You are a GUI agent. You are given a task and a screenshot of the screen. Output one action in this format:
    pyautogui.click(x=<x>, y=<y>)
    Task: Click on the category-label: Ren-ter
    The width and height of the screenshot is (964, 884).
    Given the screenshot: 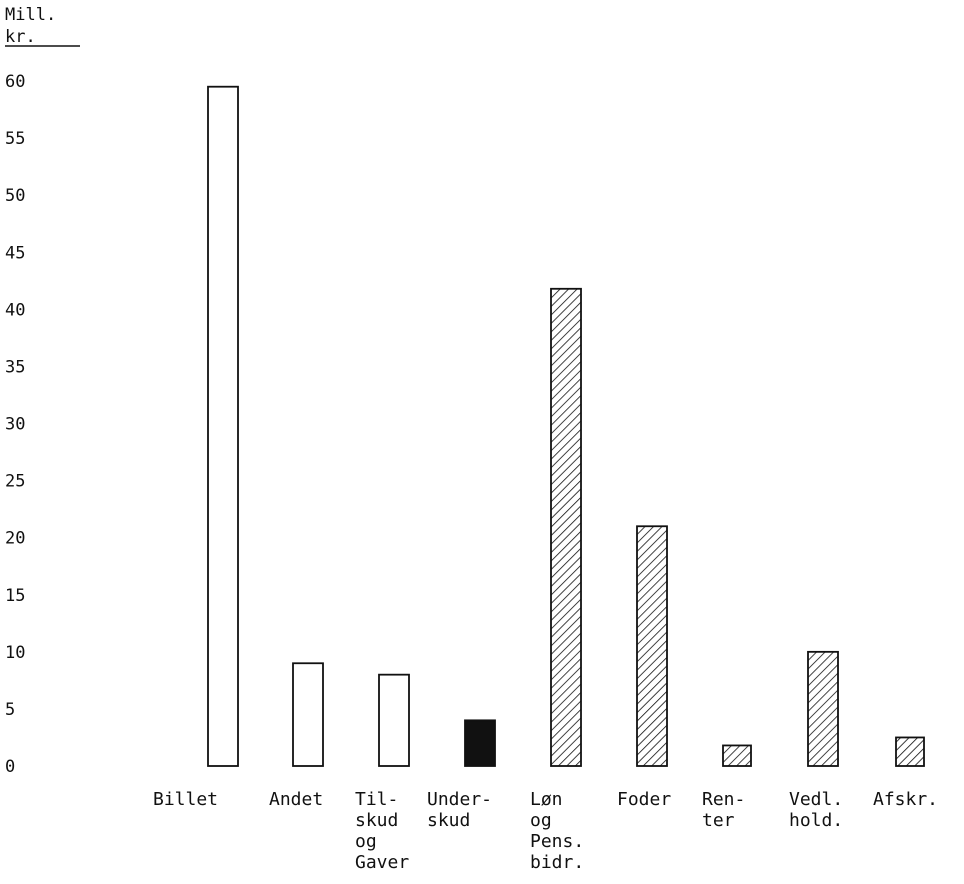 What is the action you would take?
    pyautogui.click(x=723, y=810)
    